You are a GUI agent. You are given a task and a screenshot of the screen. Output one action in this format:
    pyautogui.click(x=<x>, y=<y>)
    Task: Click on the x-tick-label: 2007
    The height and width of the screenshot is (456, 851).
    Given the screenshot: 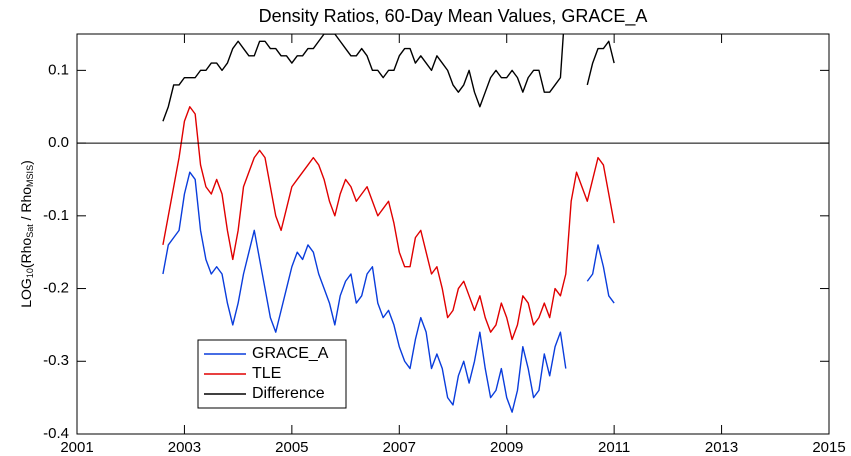 What is the action you would take?
    pyautogui.click(x=399, y=447)
    